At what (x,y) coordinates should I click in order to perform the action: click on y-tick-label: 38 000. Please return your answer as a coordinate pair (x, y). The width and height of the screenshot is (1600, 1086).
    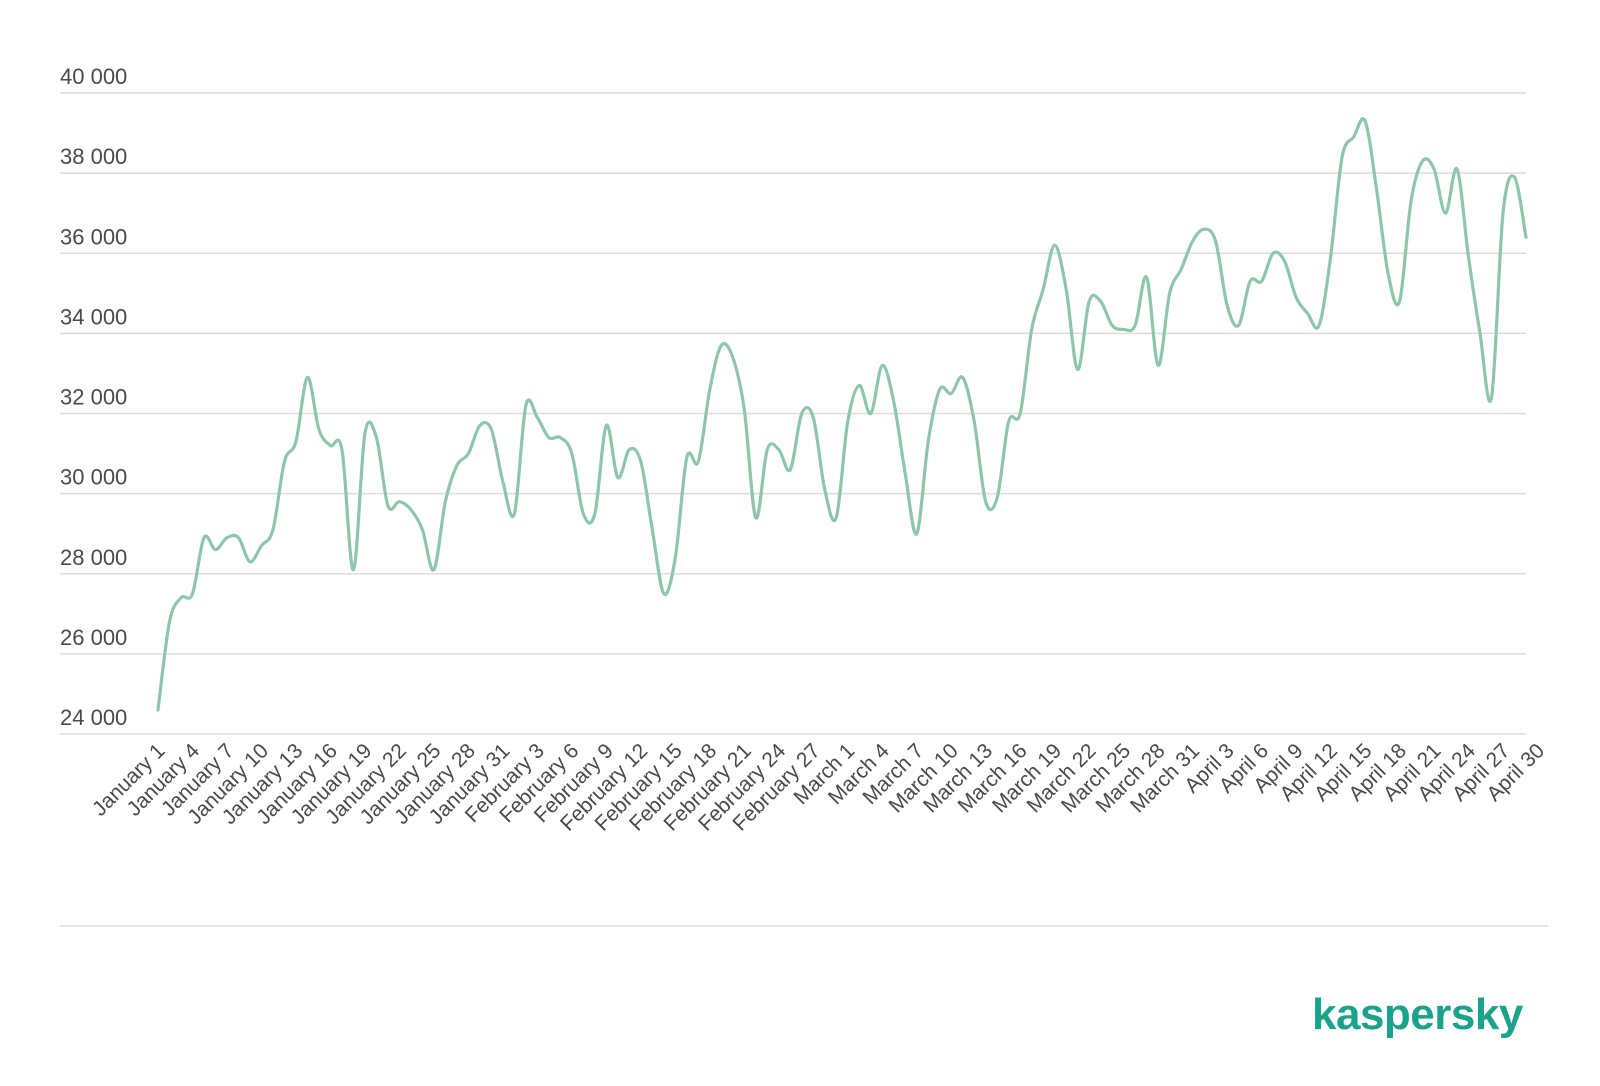
    Looking at the image, I should click on (93, 156).